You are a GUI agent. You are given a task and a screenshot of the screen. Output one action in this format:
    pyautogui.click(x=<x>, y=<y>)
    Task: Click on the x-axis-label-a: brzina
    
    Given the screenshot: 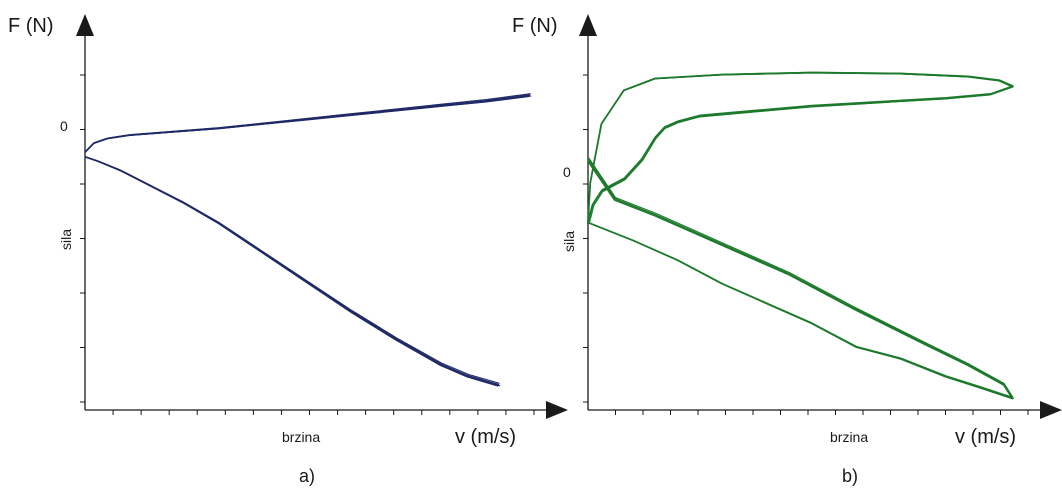 What is the action you would take?
    pyautogui.click(x=301, y=437)
    